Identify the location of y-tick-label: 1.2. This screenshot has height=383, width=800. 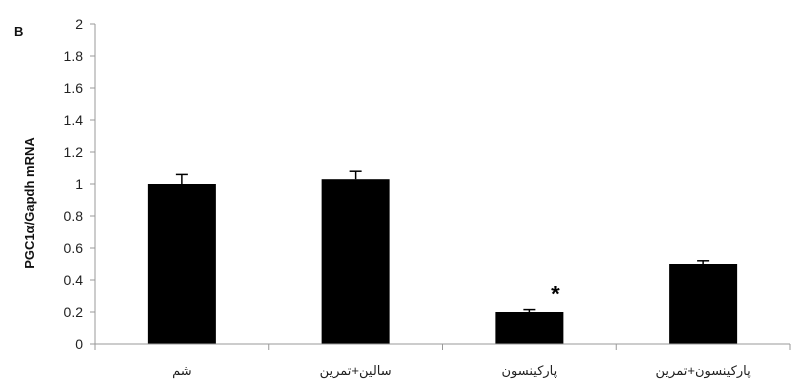
(74, 152).